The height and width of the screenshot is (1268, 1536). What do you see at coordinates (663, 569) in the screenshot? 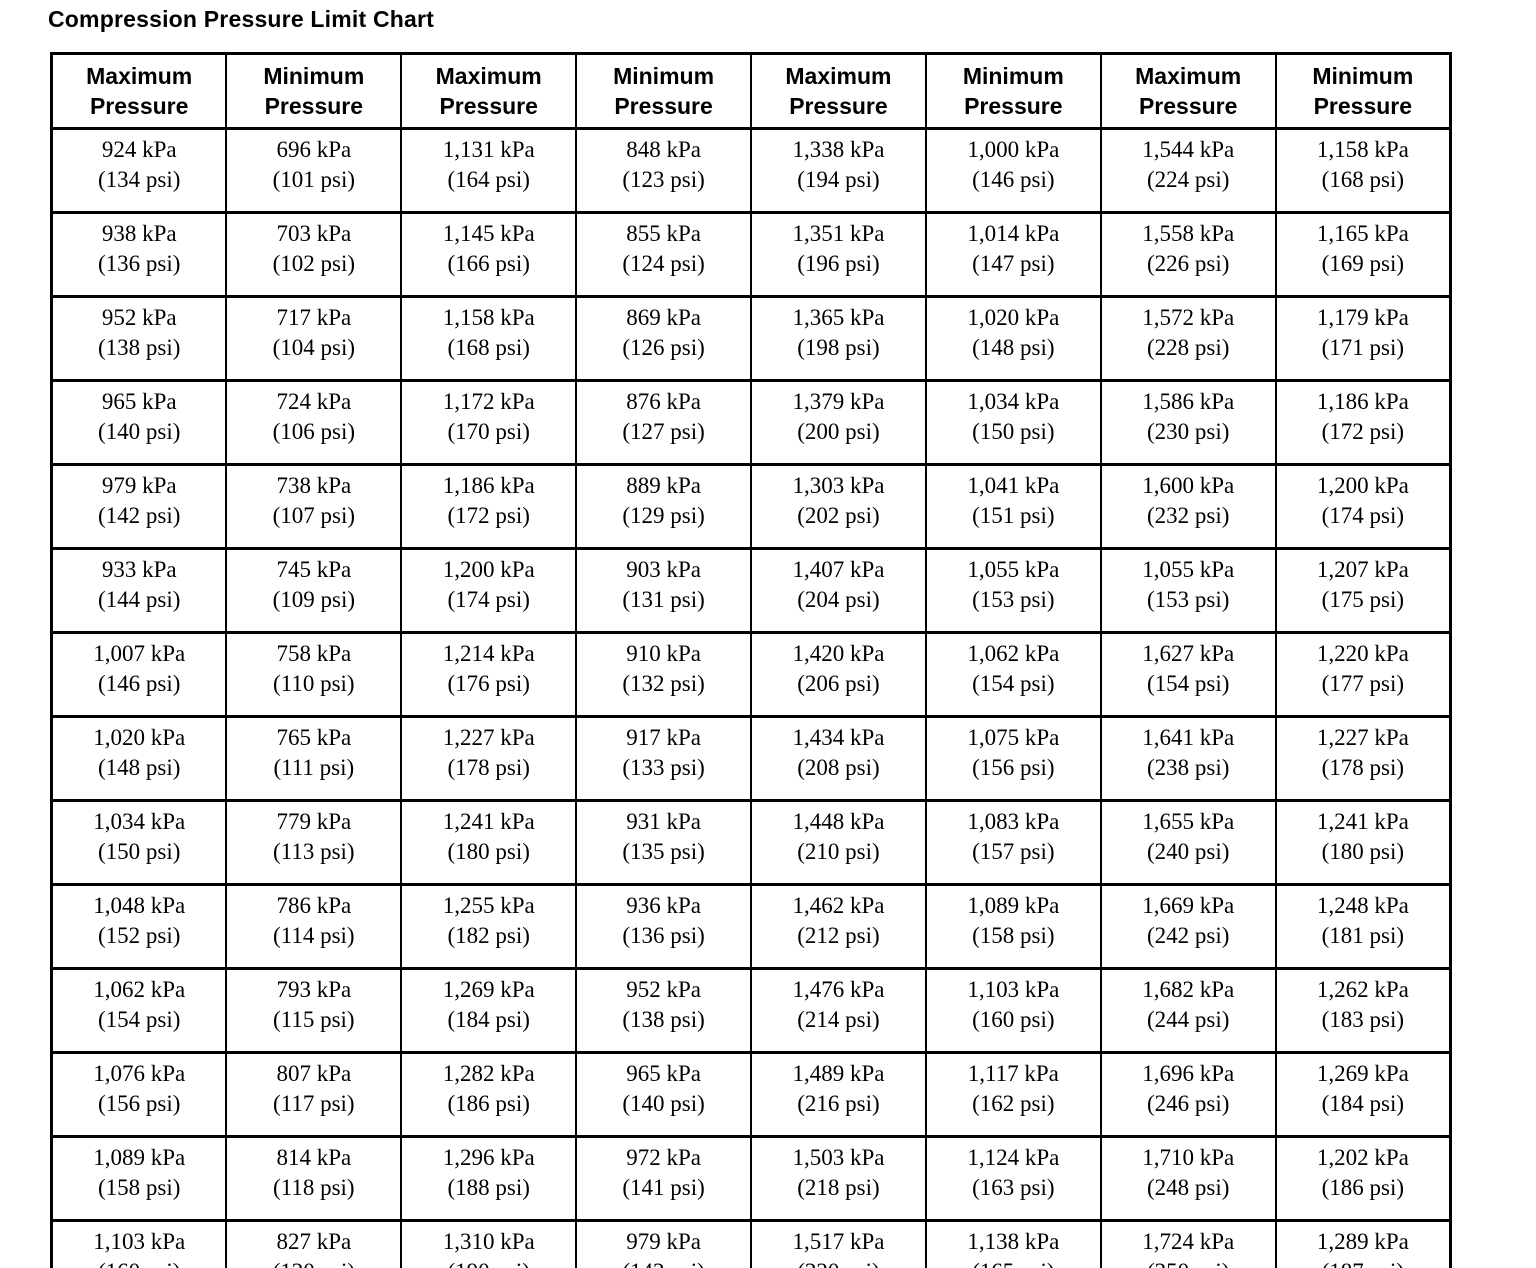
I see `cell-line: 903 kPa` at bounding box center [663, 569].